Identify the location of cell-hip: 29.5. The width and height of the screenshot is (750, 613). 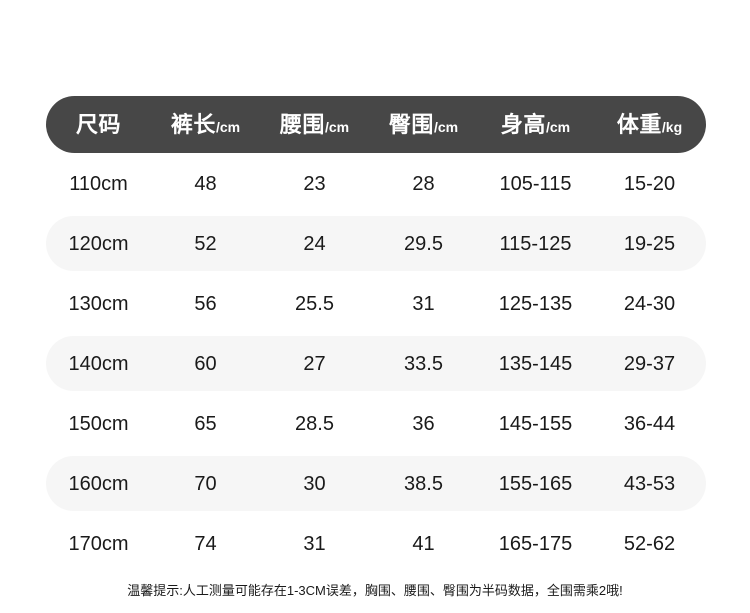
(423, 243).